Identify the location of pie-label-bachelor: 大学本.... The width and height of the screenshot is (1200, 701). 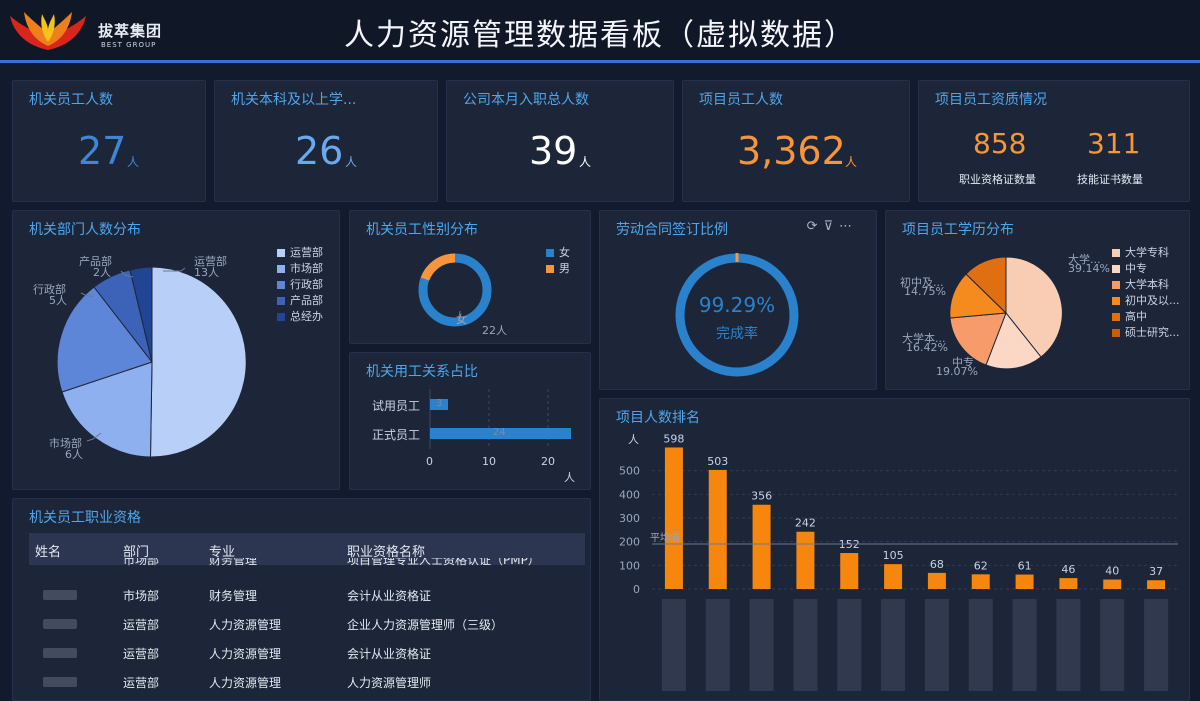
(924, 338).